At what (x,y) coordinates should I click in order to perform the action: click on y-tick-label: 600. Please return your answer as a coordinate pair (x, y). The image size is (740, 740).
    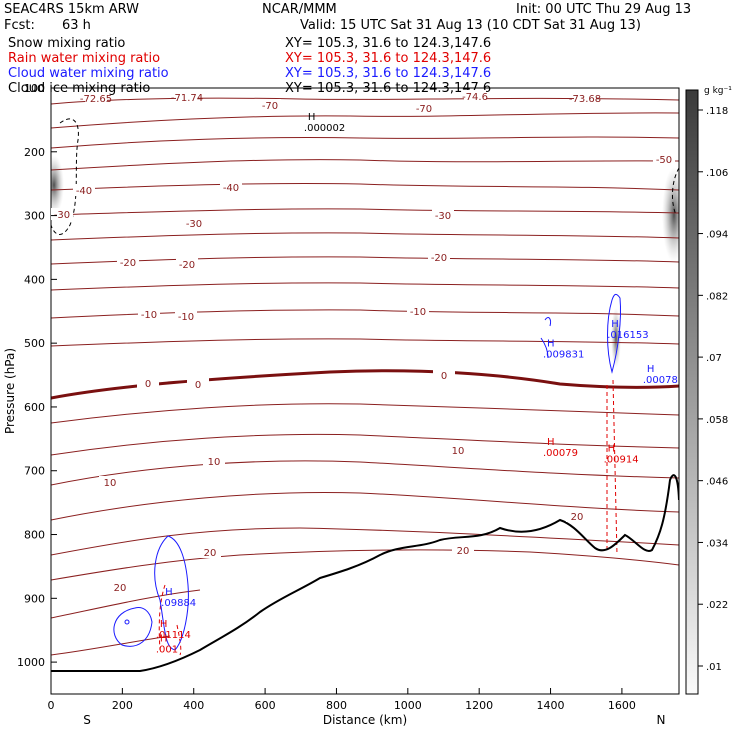
    Looking at the image, I should click on (34, 407).